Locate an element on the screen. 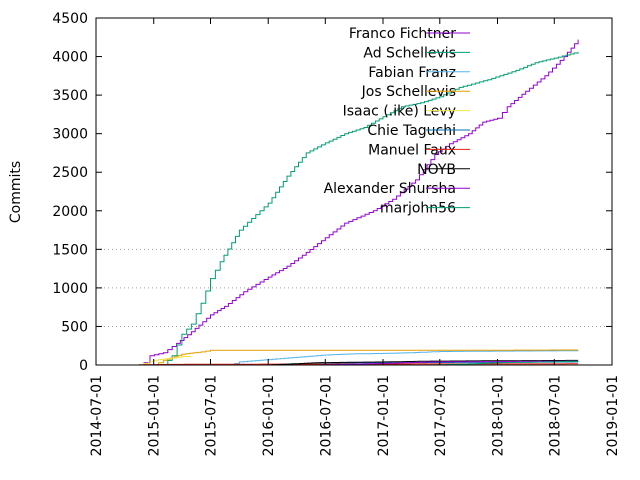 The width and height of the screenshot is (640, 480). x-tick-label: 2014-07-01 is located at coordinates (97, 415).